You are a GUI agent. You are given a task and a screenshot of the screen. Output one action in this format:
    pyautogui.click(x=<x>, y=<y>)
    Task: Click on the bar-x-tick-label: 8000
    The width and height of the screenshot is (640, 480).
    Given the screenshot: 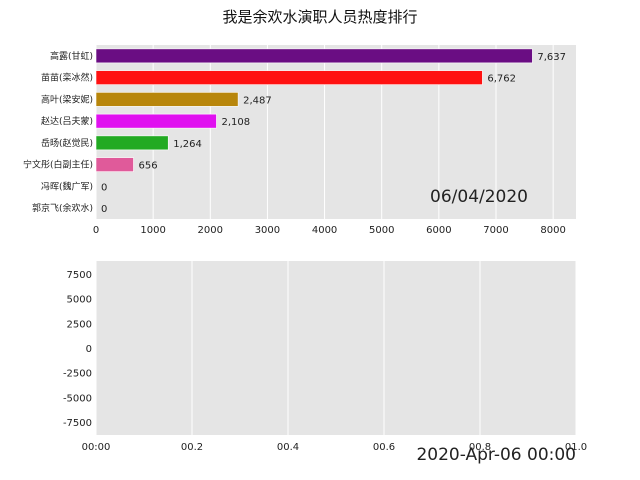 What is the action you would take?
    pyautogui.click(x=552, y=230)
    